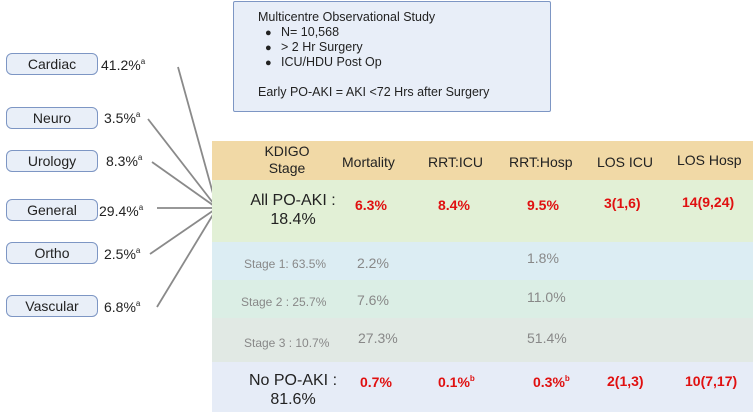 This screenshot has height=412, width=753. What do you see at coordinates (625, 162) in the screenshot?
I see `header-los-icu: LOS ICU` at bounding box center [625, 162].